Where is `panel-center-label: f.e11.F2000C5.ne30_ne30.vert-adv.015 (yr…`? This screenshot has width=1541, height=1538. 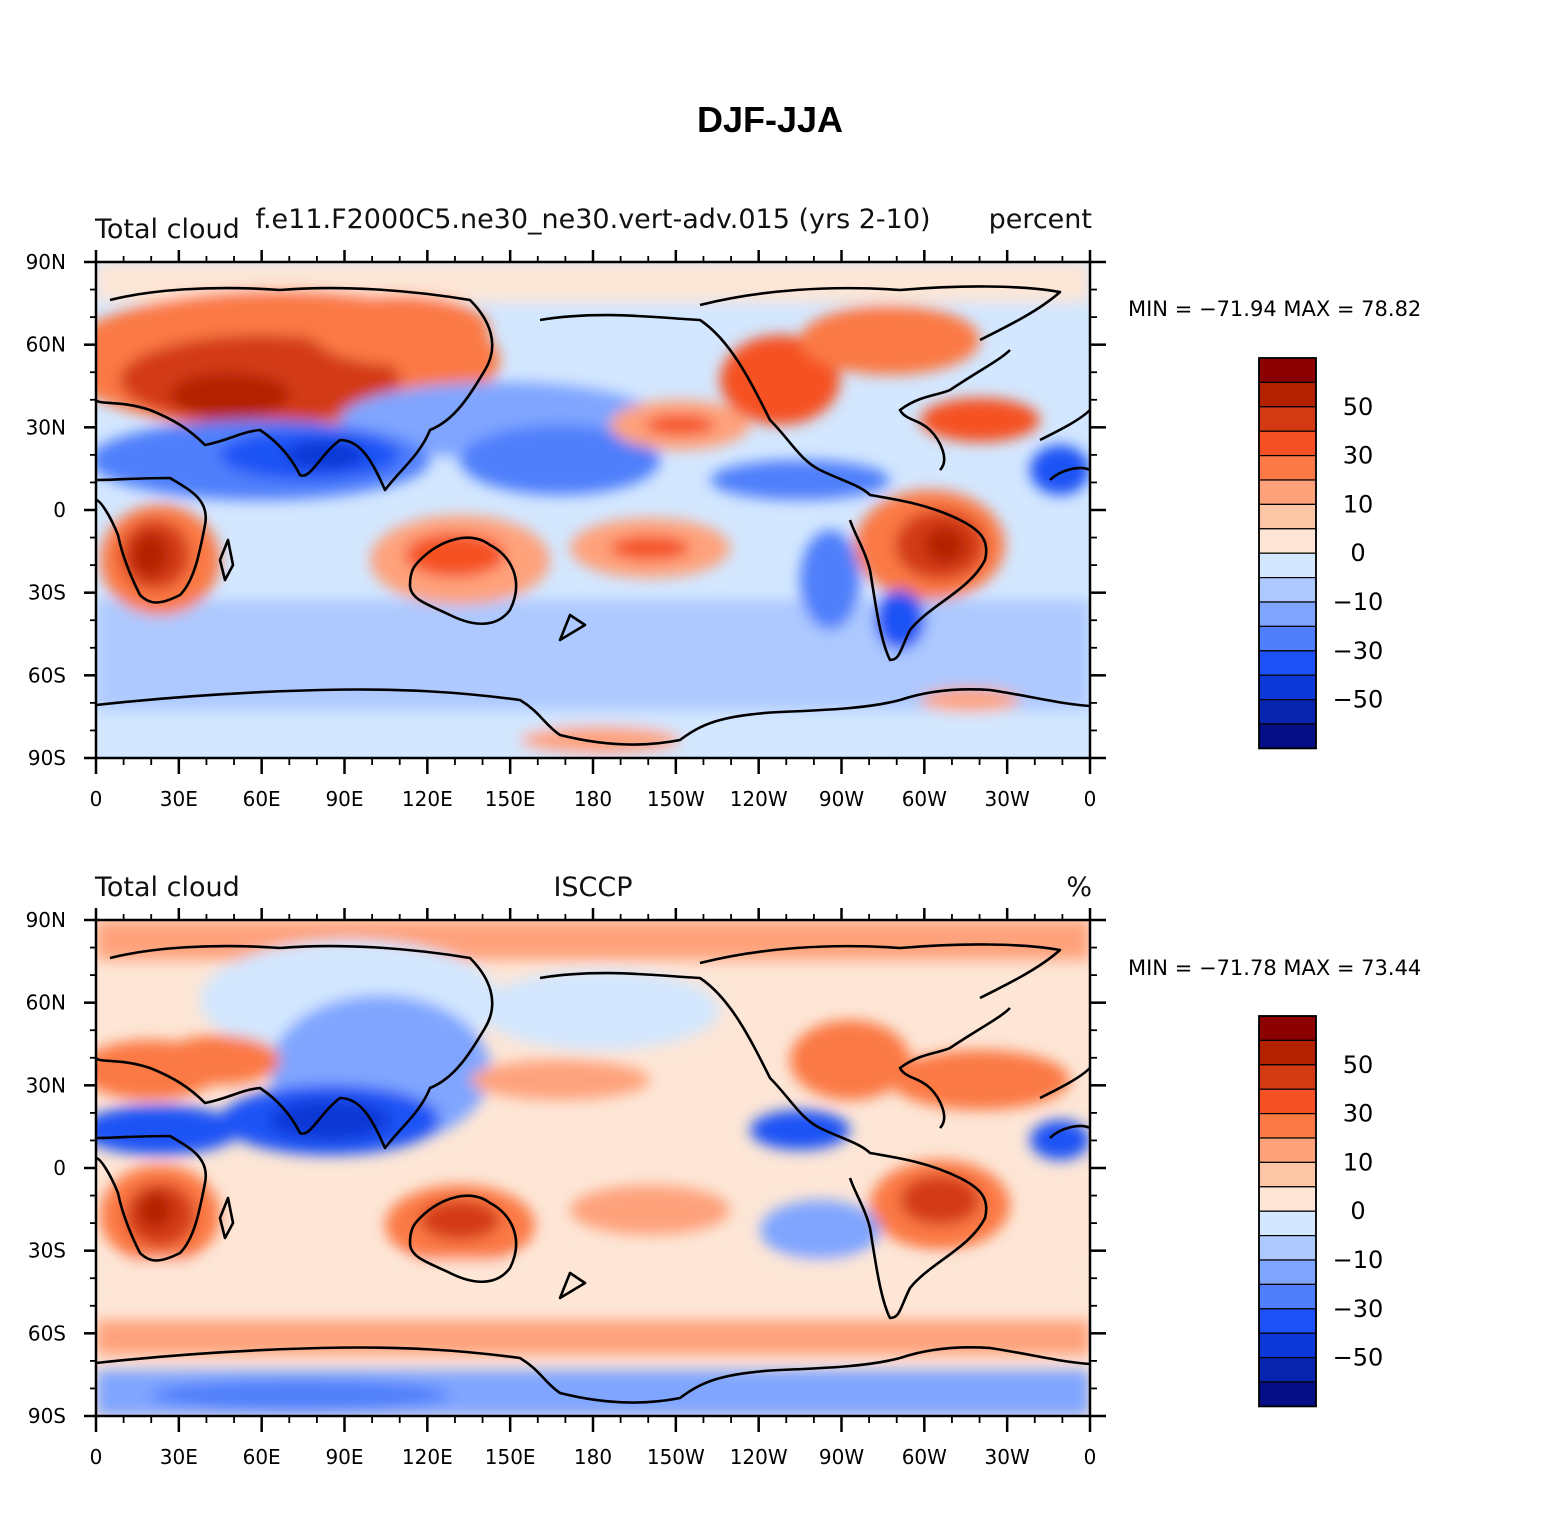 panel-center-label: f.e11.F2000C5.ne30_ne30.vert-adv.015 (yr… is located at coordinates (592, 219).